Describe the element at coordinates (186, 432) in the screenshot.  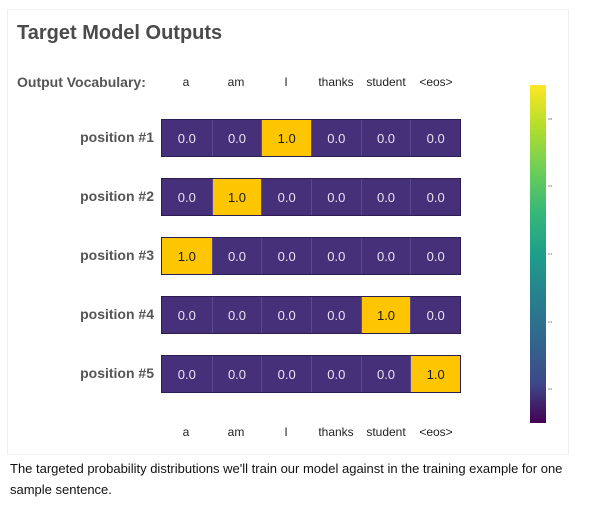
I see `bottom-vocab-label-0: a` at that location.